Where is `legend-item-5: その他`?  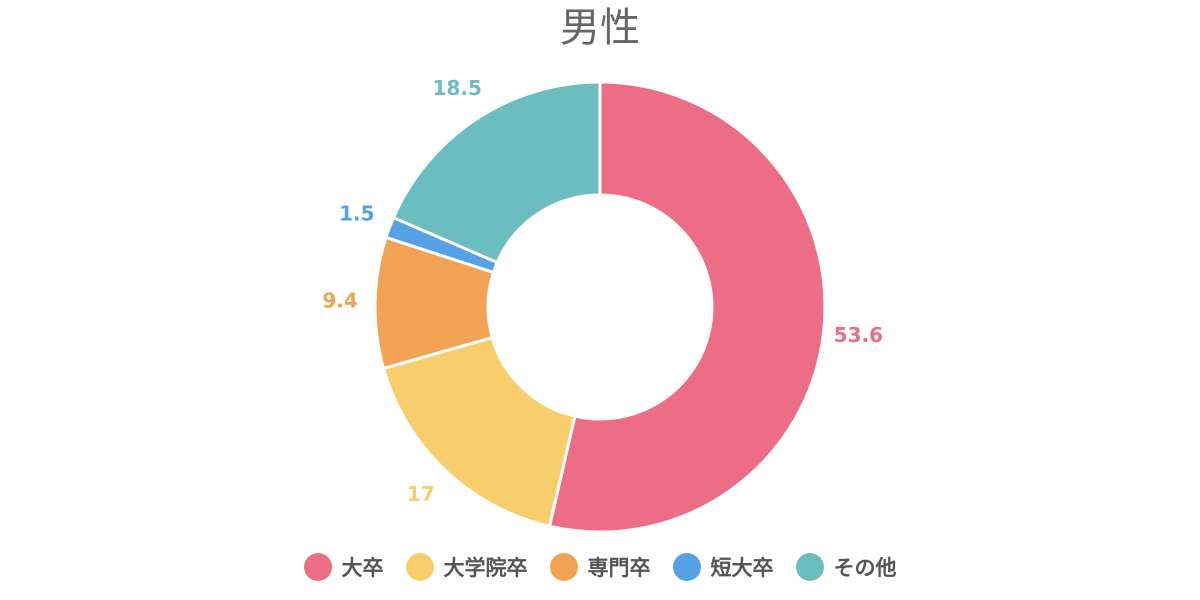
legend-item-5: その他 is located at coordinates (846, 567).